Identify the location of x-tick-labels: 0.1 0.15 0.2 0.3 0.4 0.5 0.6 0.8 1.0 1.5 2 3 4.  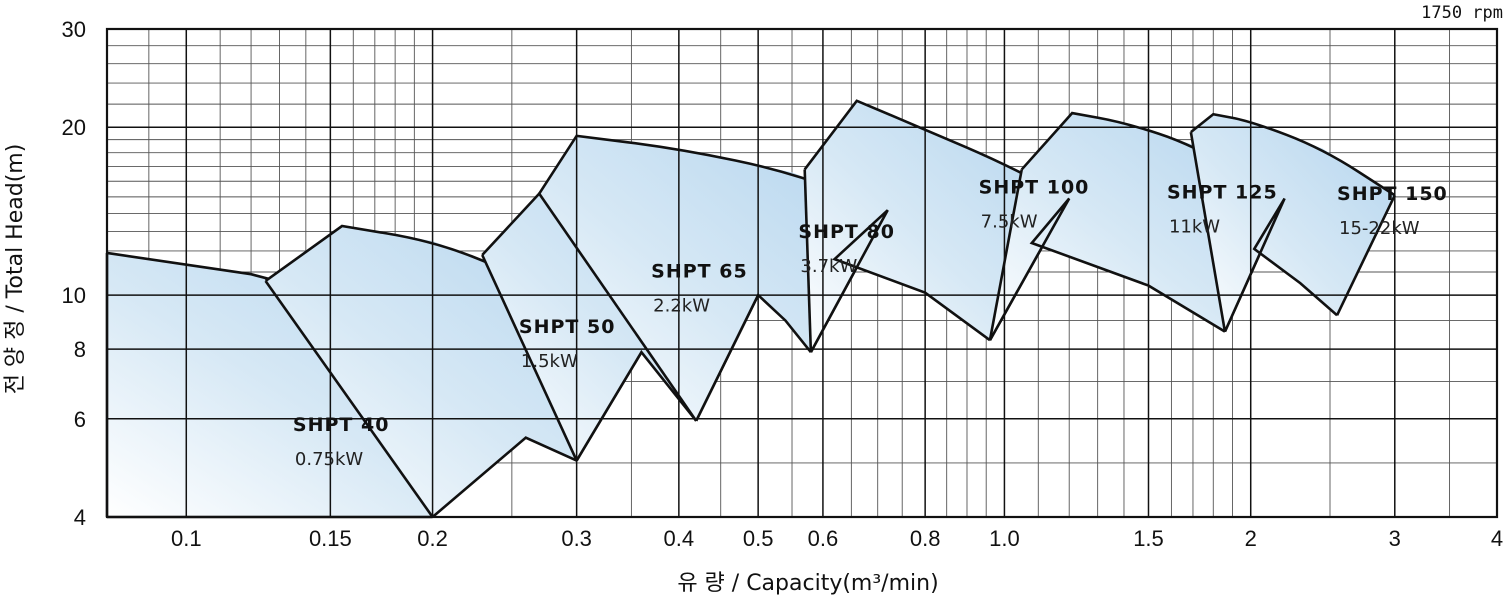
(837, 538).